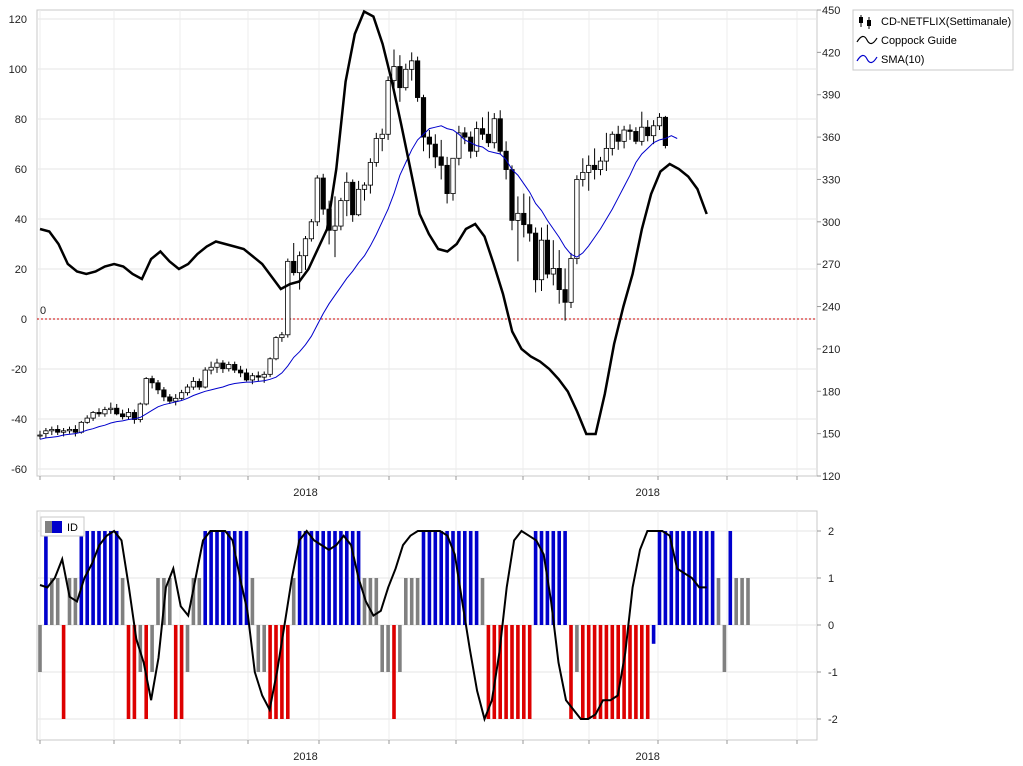 The height and width of the screenshot is (766, 1023). Describe the element at coordinates (831, 392) in the screenshot. I see `right-tick-label: 180` at that location.